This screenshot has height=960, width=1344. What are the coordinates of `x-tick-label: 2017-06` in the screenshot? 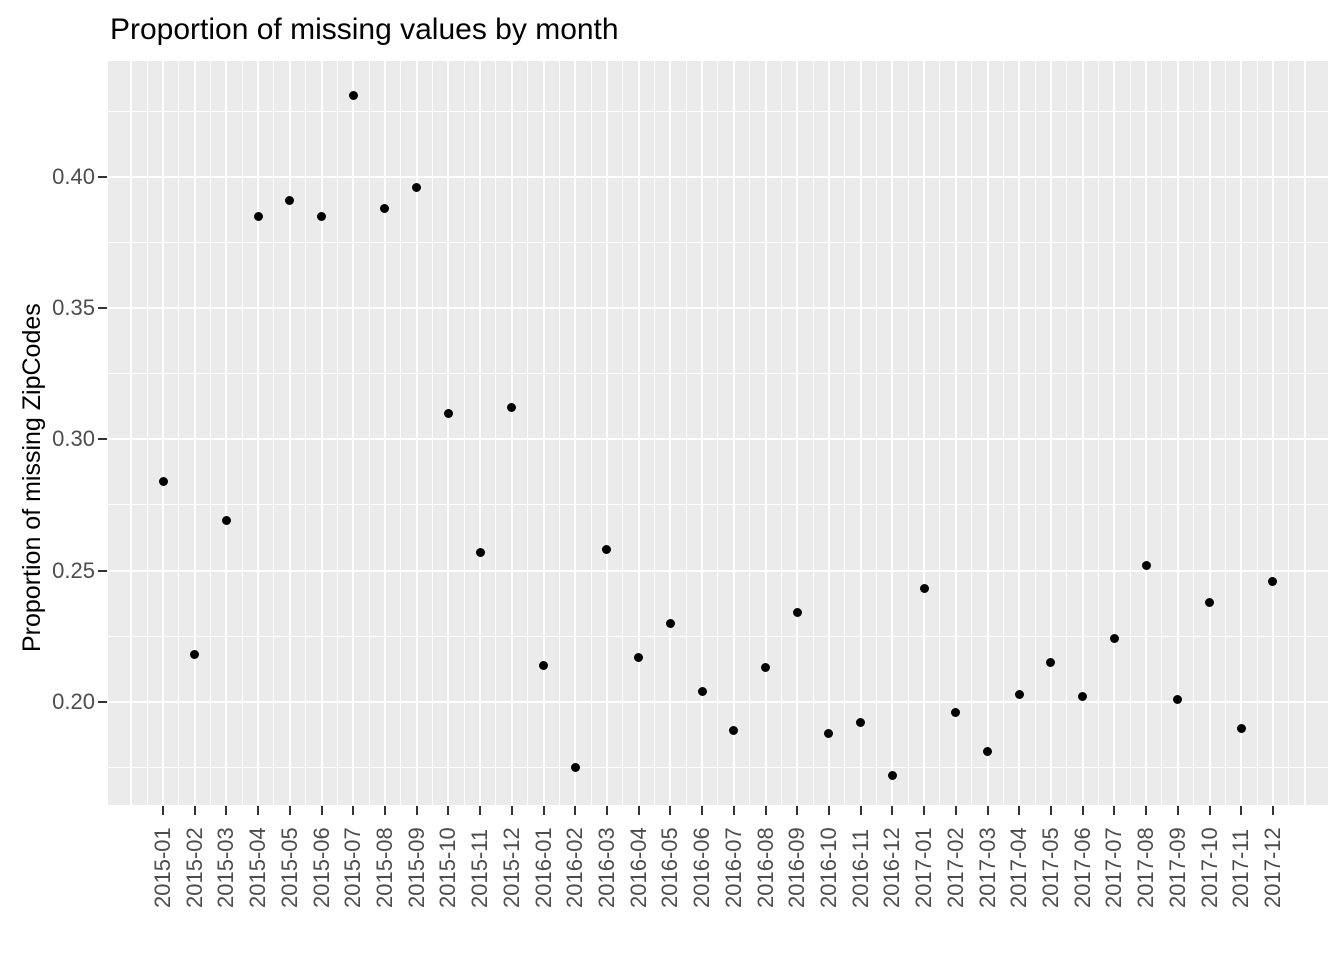 It's located at (1082, 867).